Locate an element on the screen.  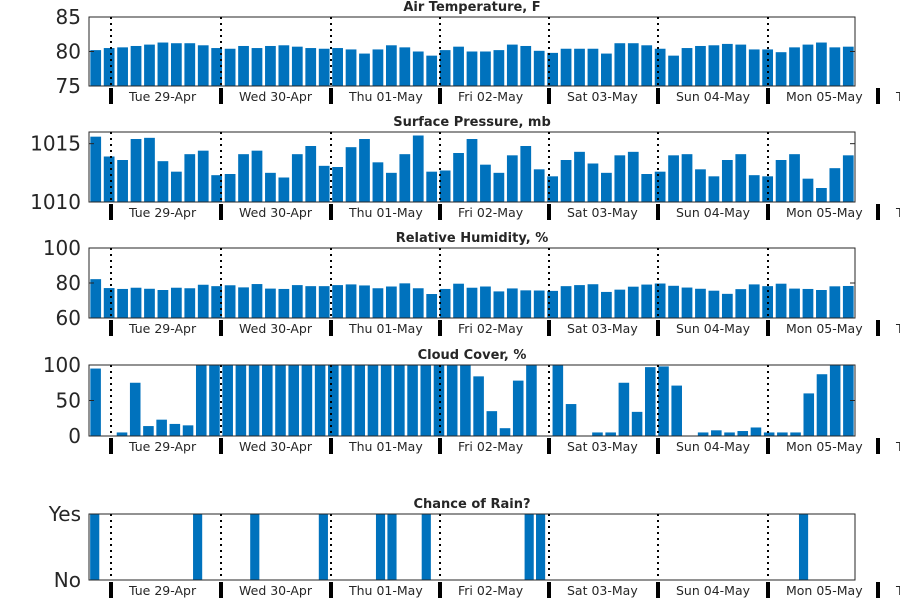
day-label: Thu 01-May is located at coordinates (385, 590).